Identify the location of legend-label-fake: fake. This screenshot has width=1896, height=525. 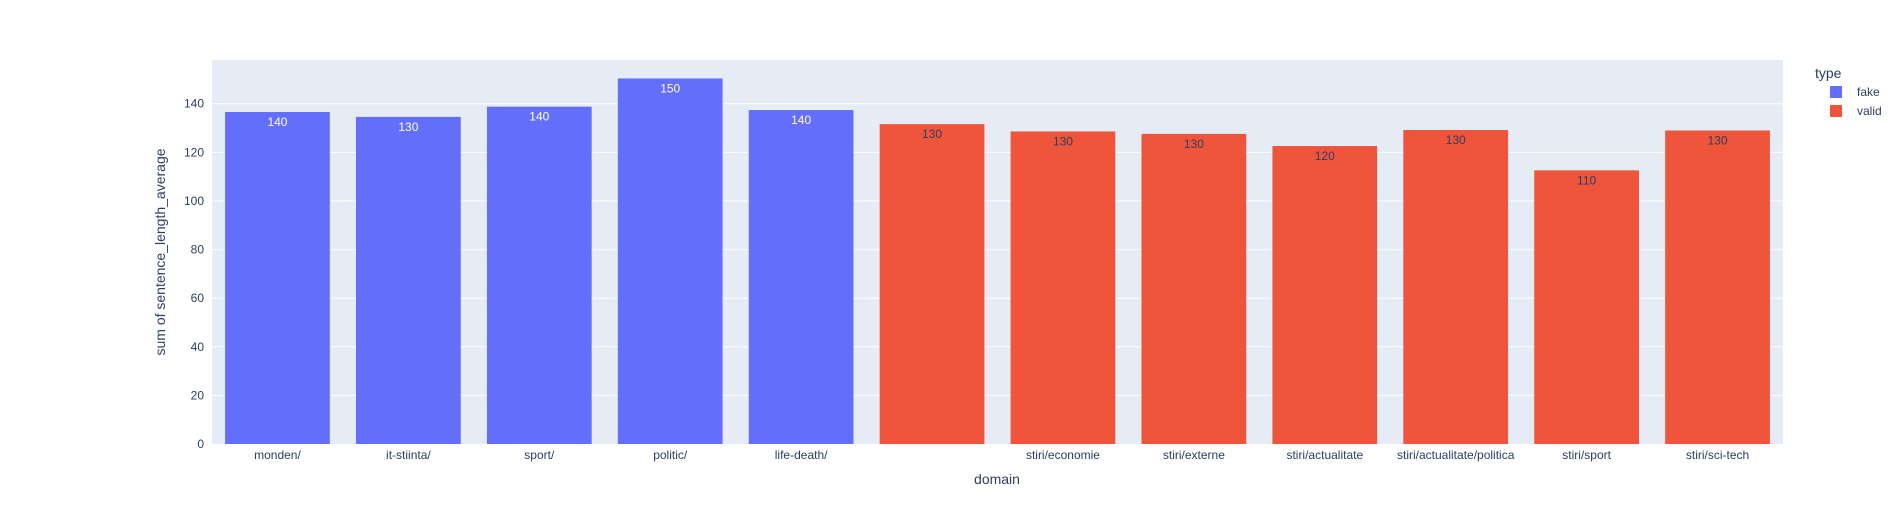
(1868, 92).